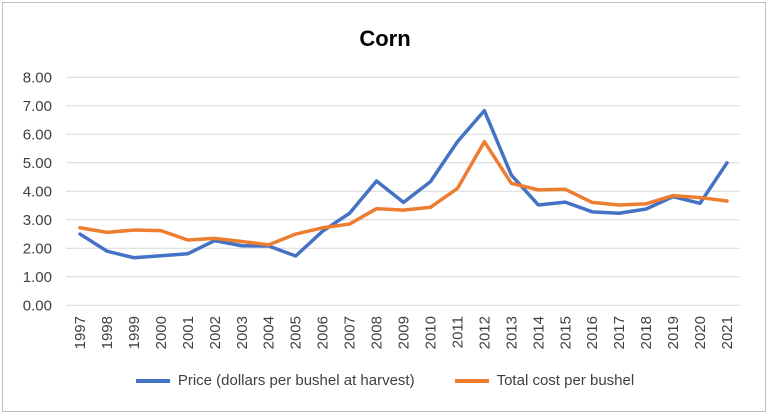 The height and width of the screenshot is (416, 770). I want to click on y-tick-label: 6.00, so click(37, 134).